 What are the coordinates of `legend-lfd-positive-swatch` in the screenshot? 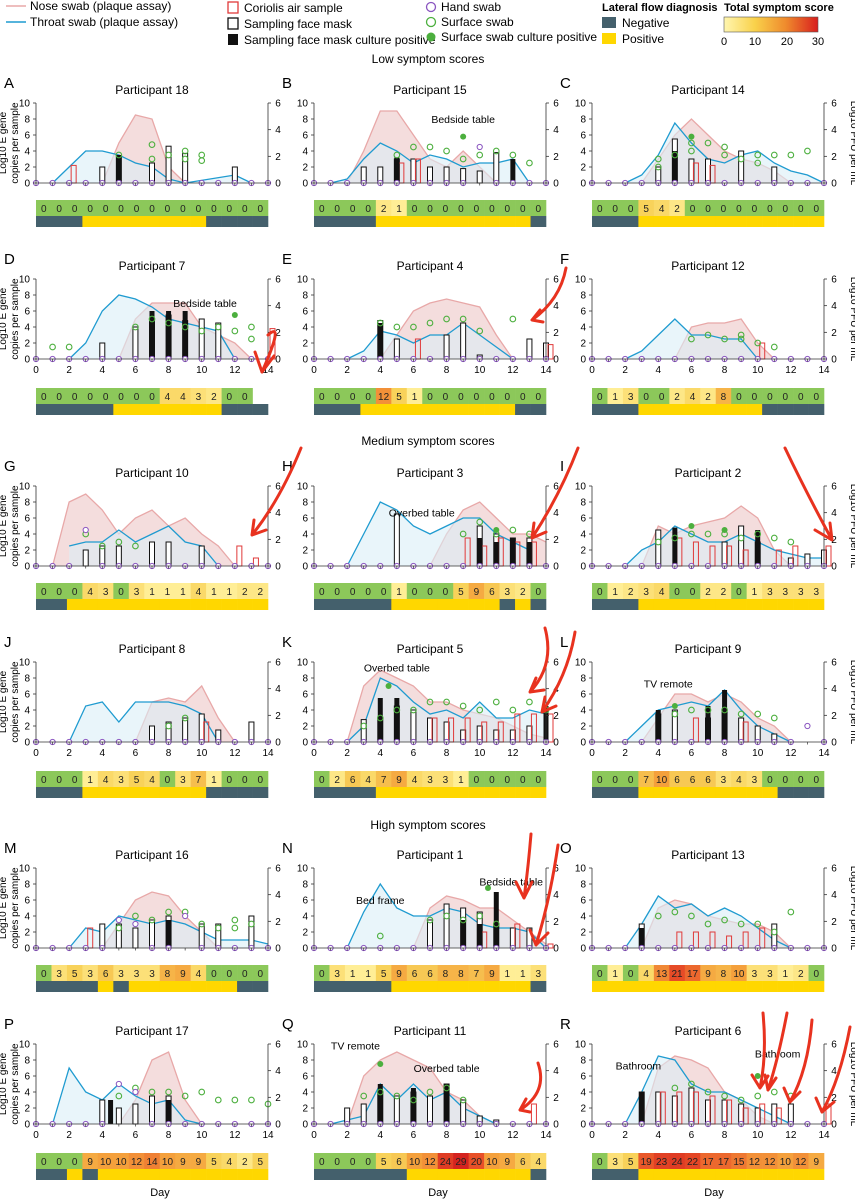 It's located at (609, 38).